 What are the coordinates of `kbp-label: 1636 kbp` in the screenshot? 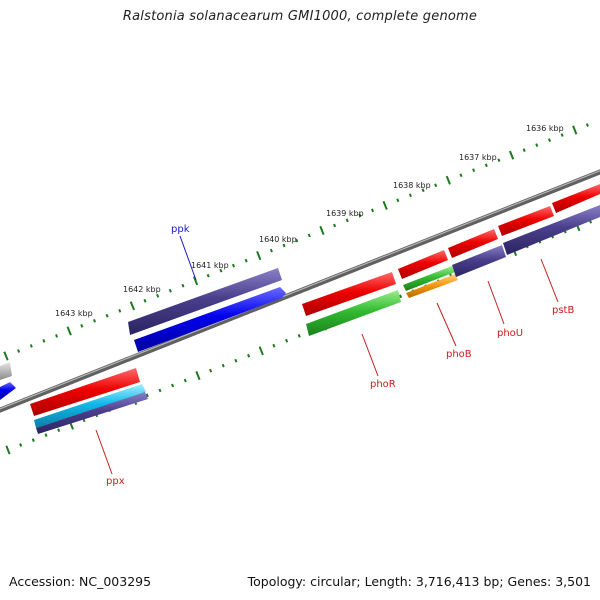 It's located at (545, 128).